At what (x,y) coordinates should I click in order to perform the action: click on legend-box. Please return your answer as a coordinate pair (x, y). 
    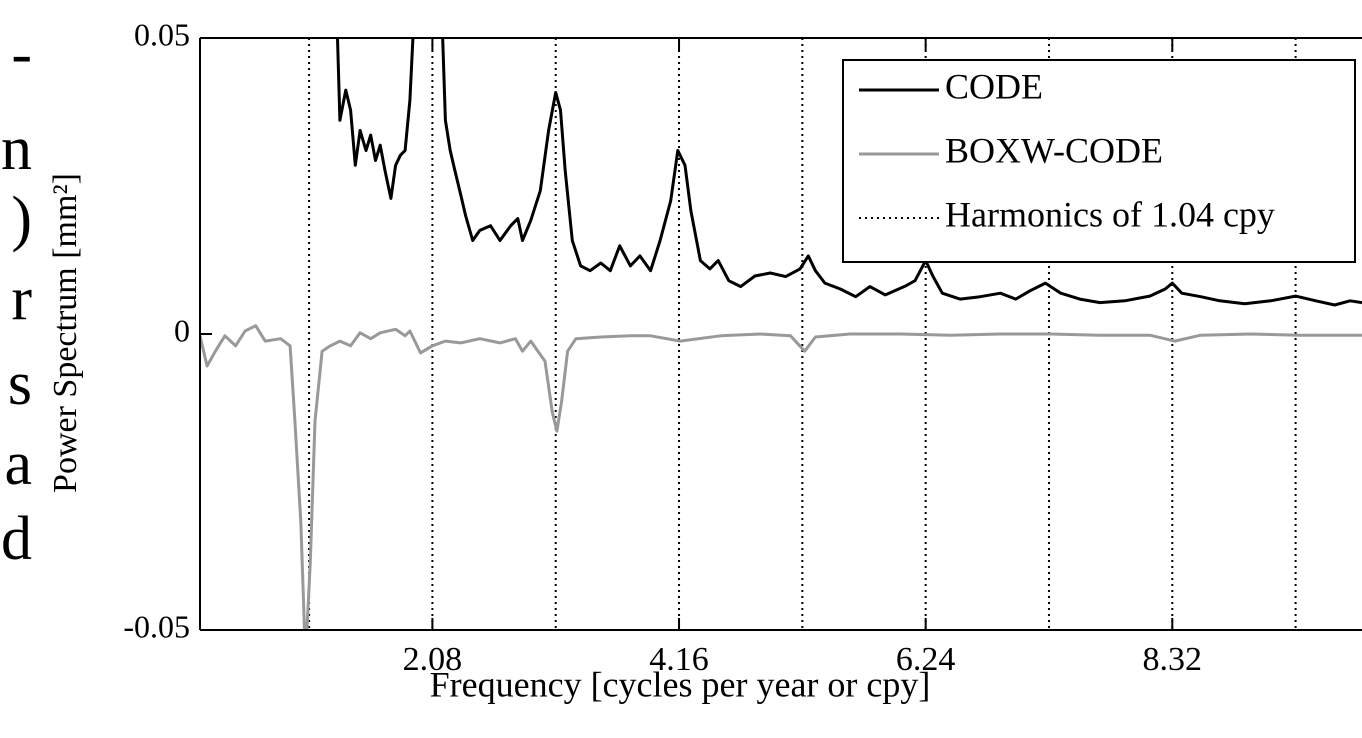
    Looking at the image, I should click on (1099, 161).